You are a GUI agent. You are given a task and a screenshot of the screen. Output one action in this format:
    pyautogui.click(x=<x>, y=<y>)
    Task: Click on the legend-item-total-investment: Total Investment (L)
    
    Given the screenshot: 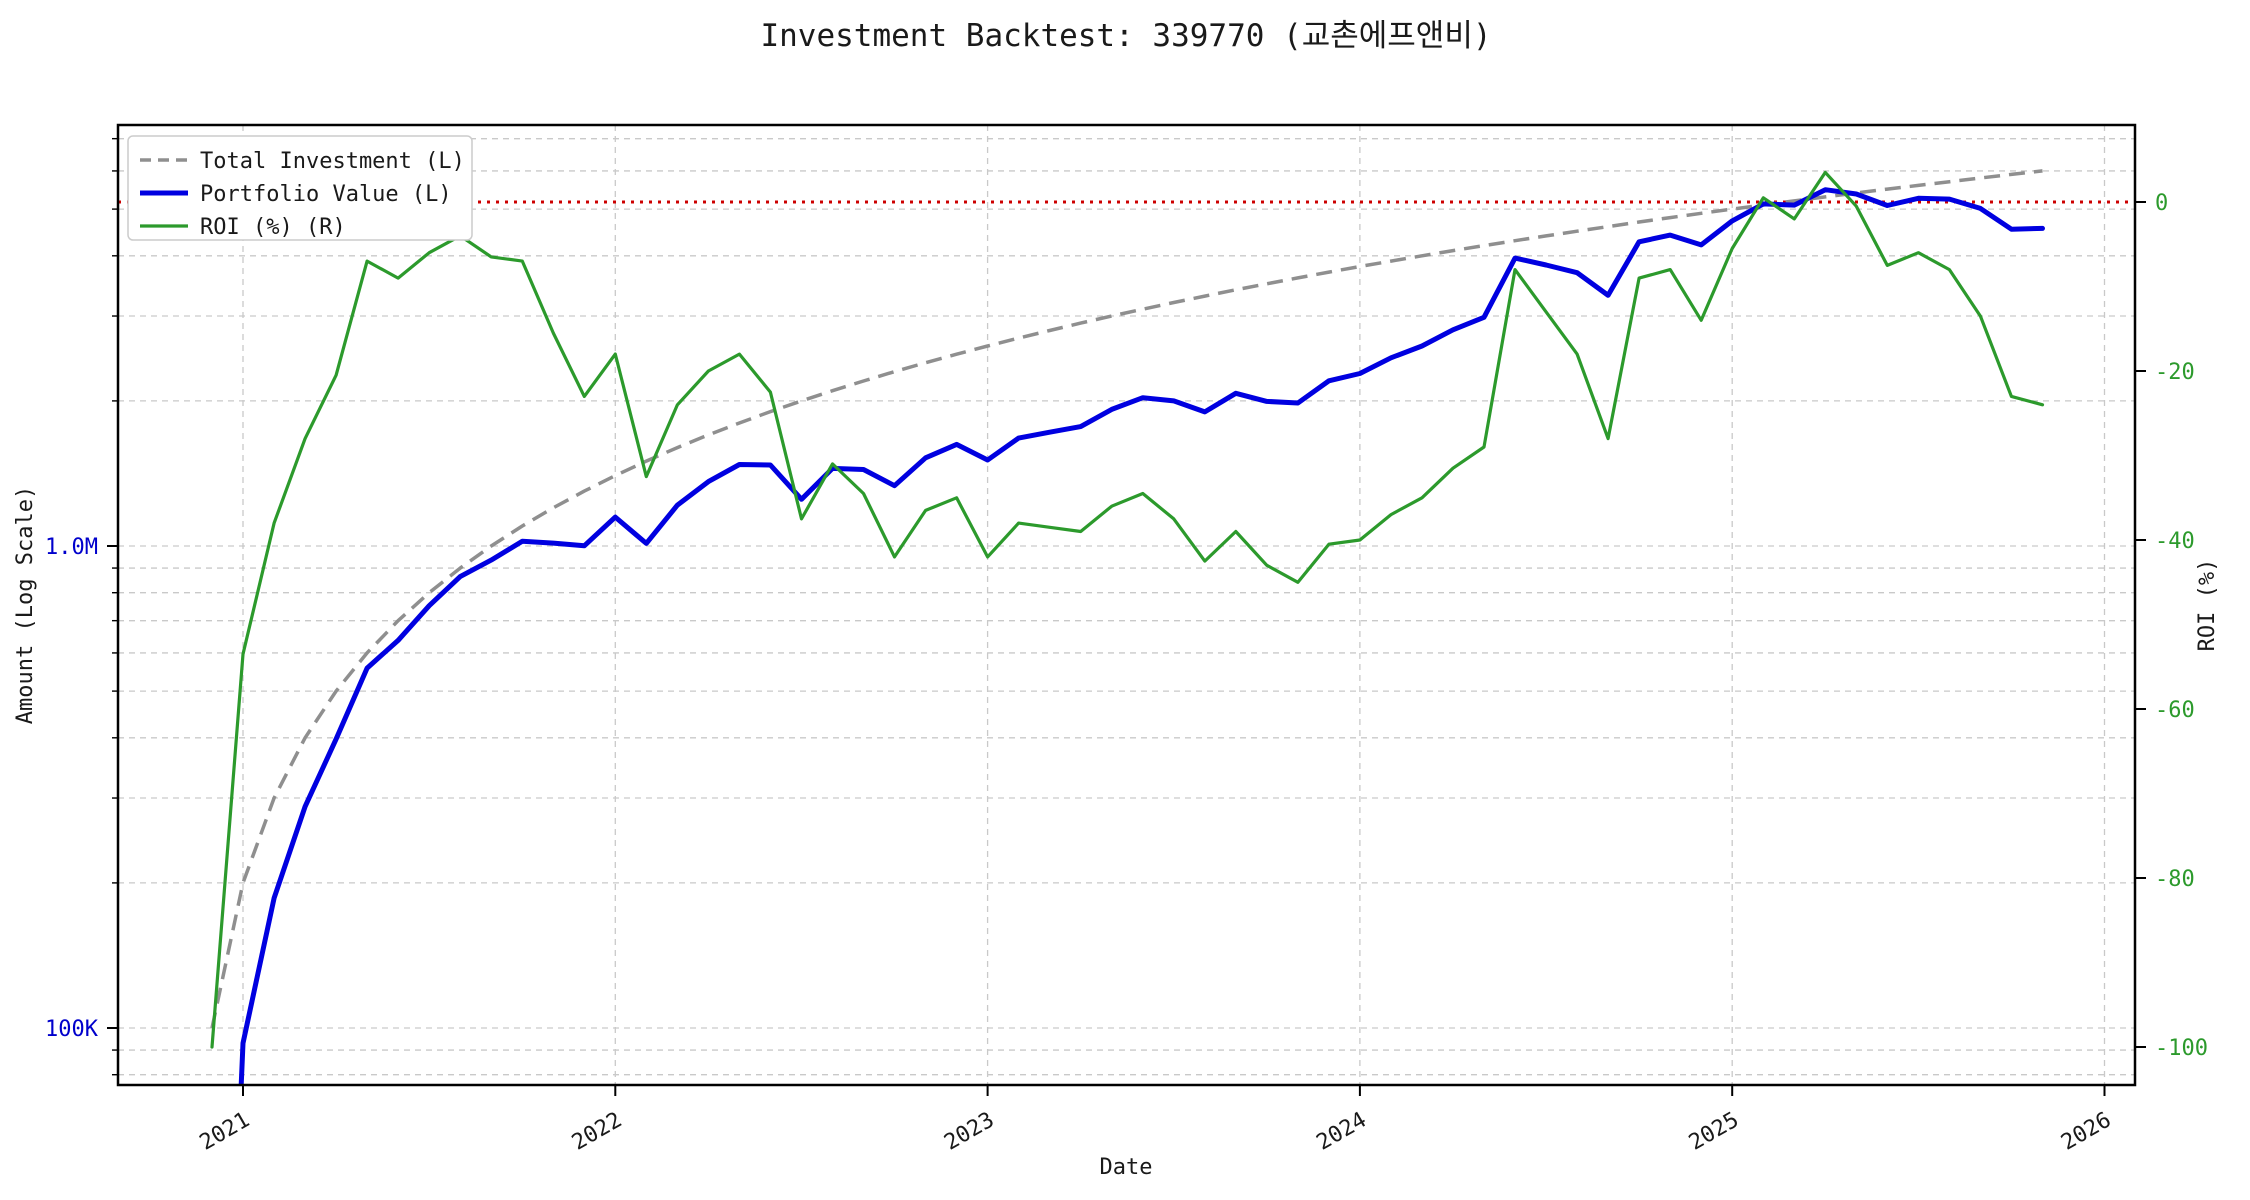 What is the action you would take?
    pyautogui.click(x=302, y=161)
    